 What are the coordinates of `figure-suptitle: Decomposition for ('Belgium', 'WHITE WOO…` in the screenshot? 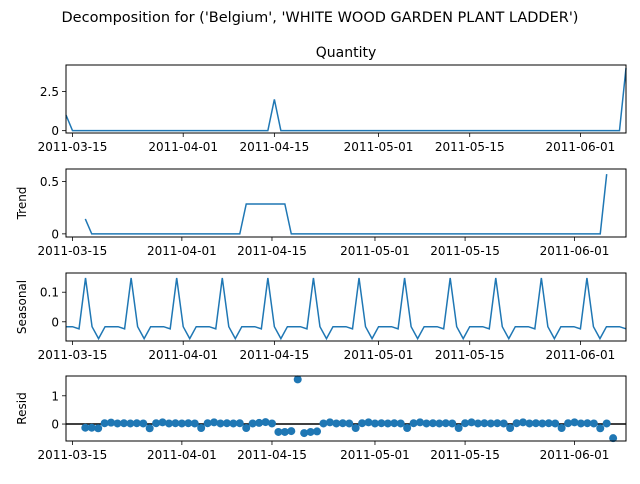 It's located at (320, 18).